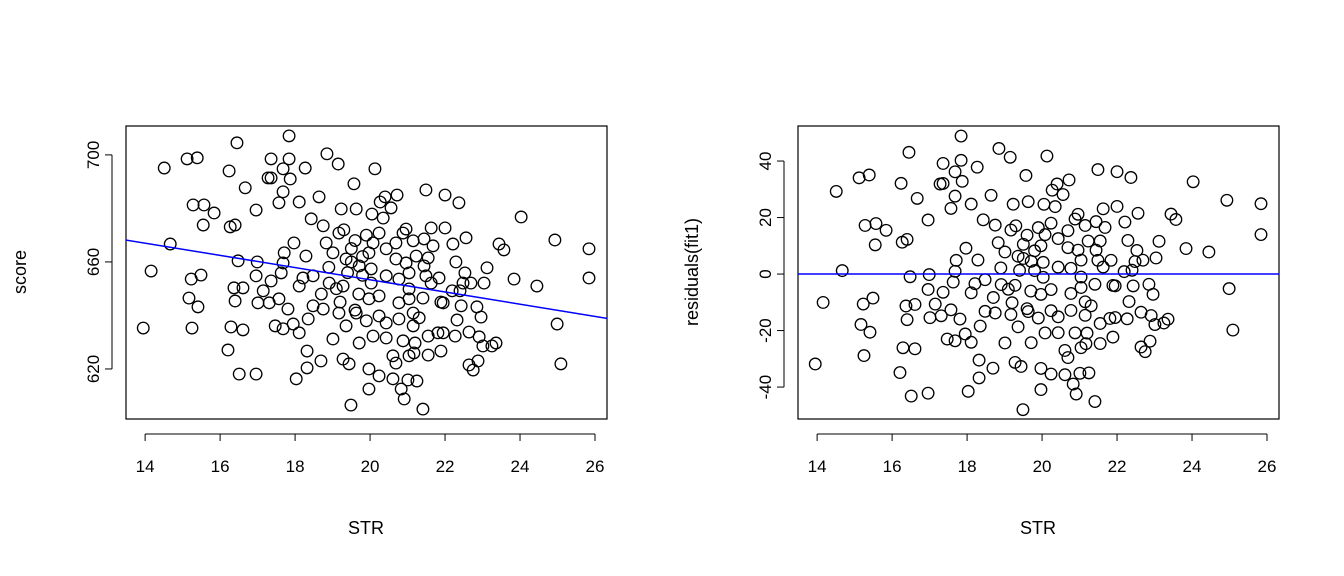  What do you see at coordinates (765, 330) in the screenshot?
I see `y-tick-label: -20` at bounding box center [765, 330].